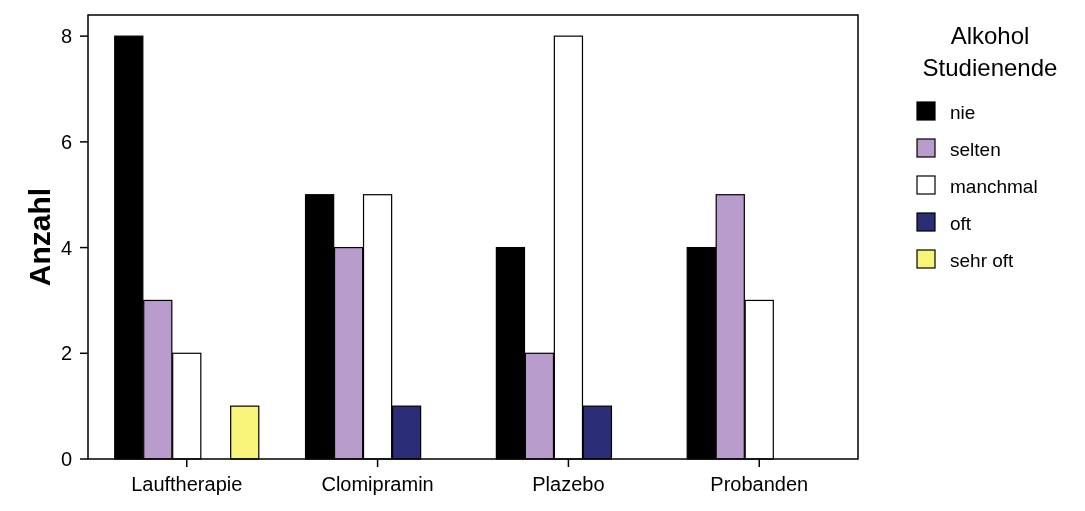  Describe the element at coordinates (377, 484) in the screenshot. I see `x-tick-label: Clomipramin` at that location.